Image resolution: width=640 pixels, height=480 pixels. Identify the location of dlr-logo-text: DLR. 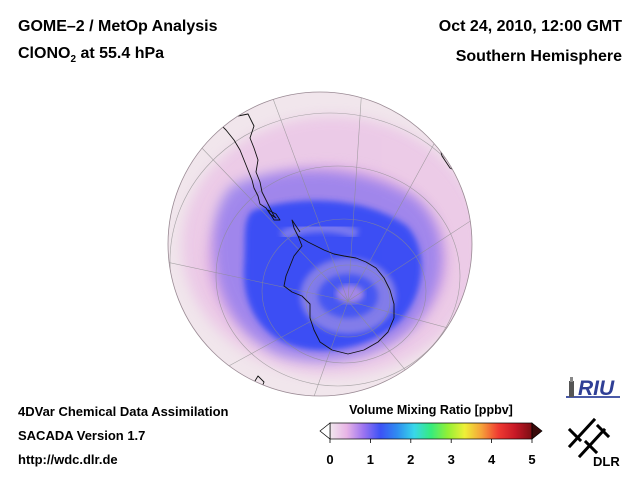
(606, 461).